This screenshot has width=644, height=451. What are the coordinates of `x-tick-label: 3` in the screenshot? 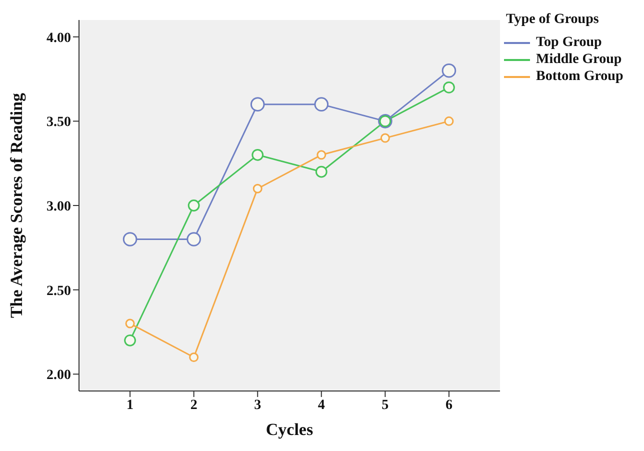 It's located at (258, 405).